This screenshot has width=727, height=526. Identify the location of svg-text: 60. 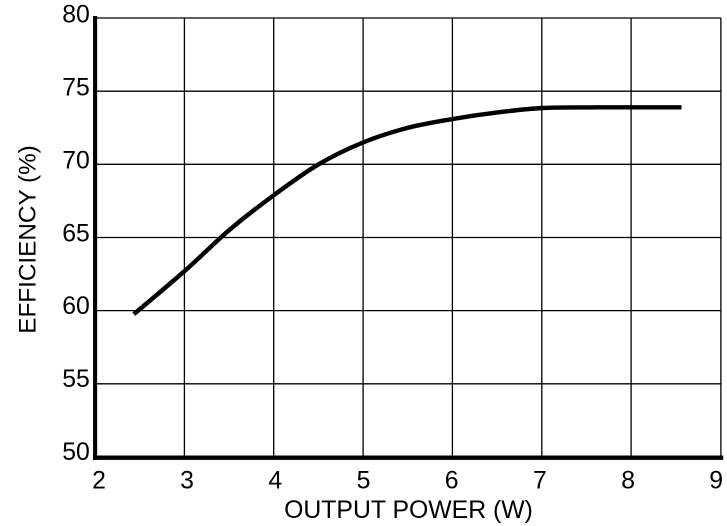
(76, 306).